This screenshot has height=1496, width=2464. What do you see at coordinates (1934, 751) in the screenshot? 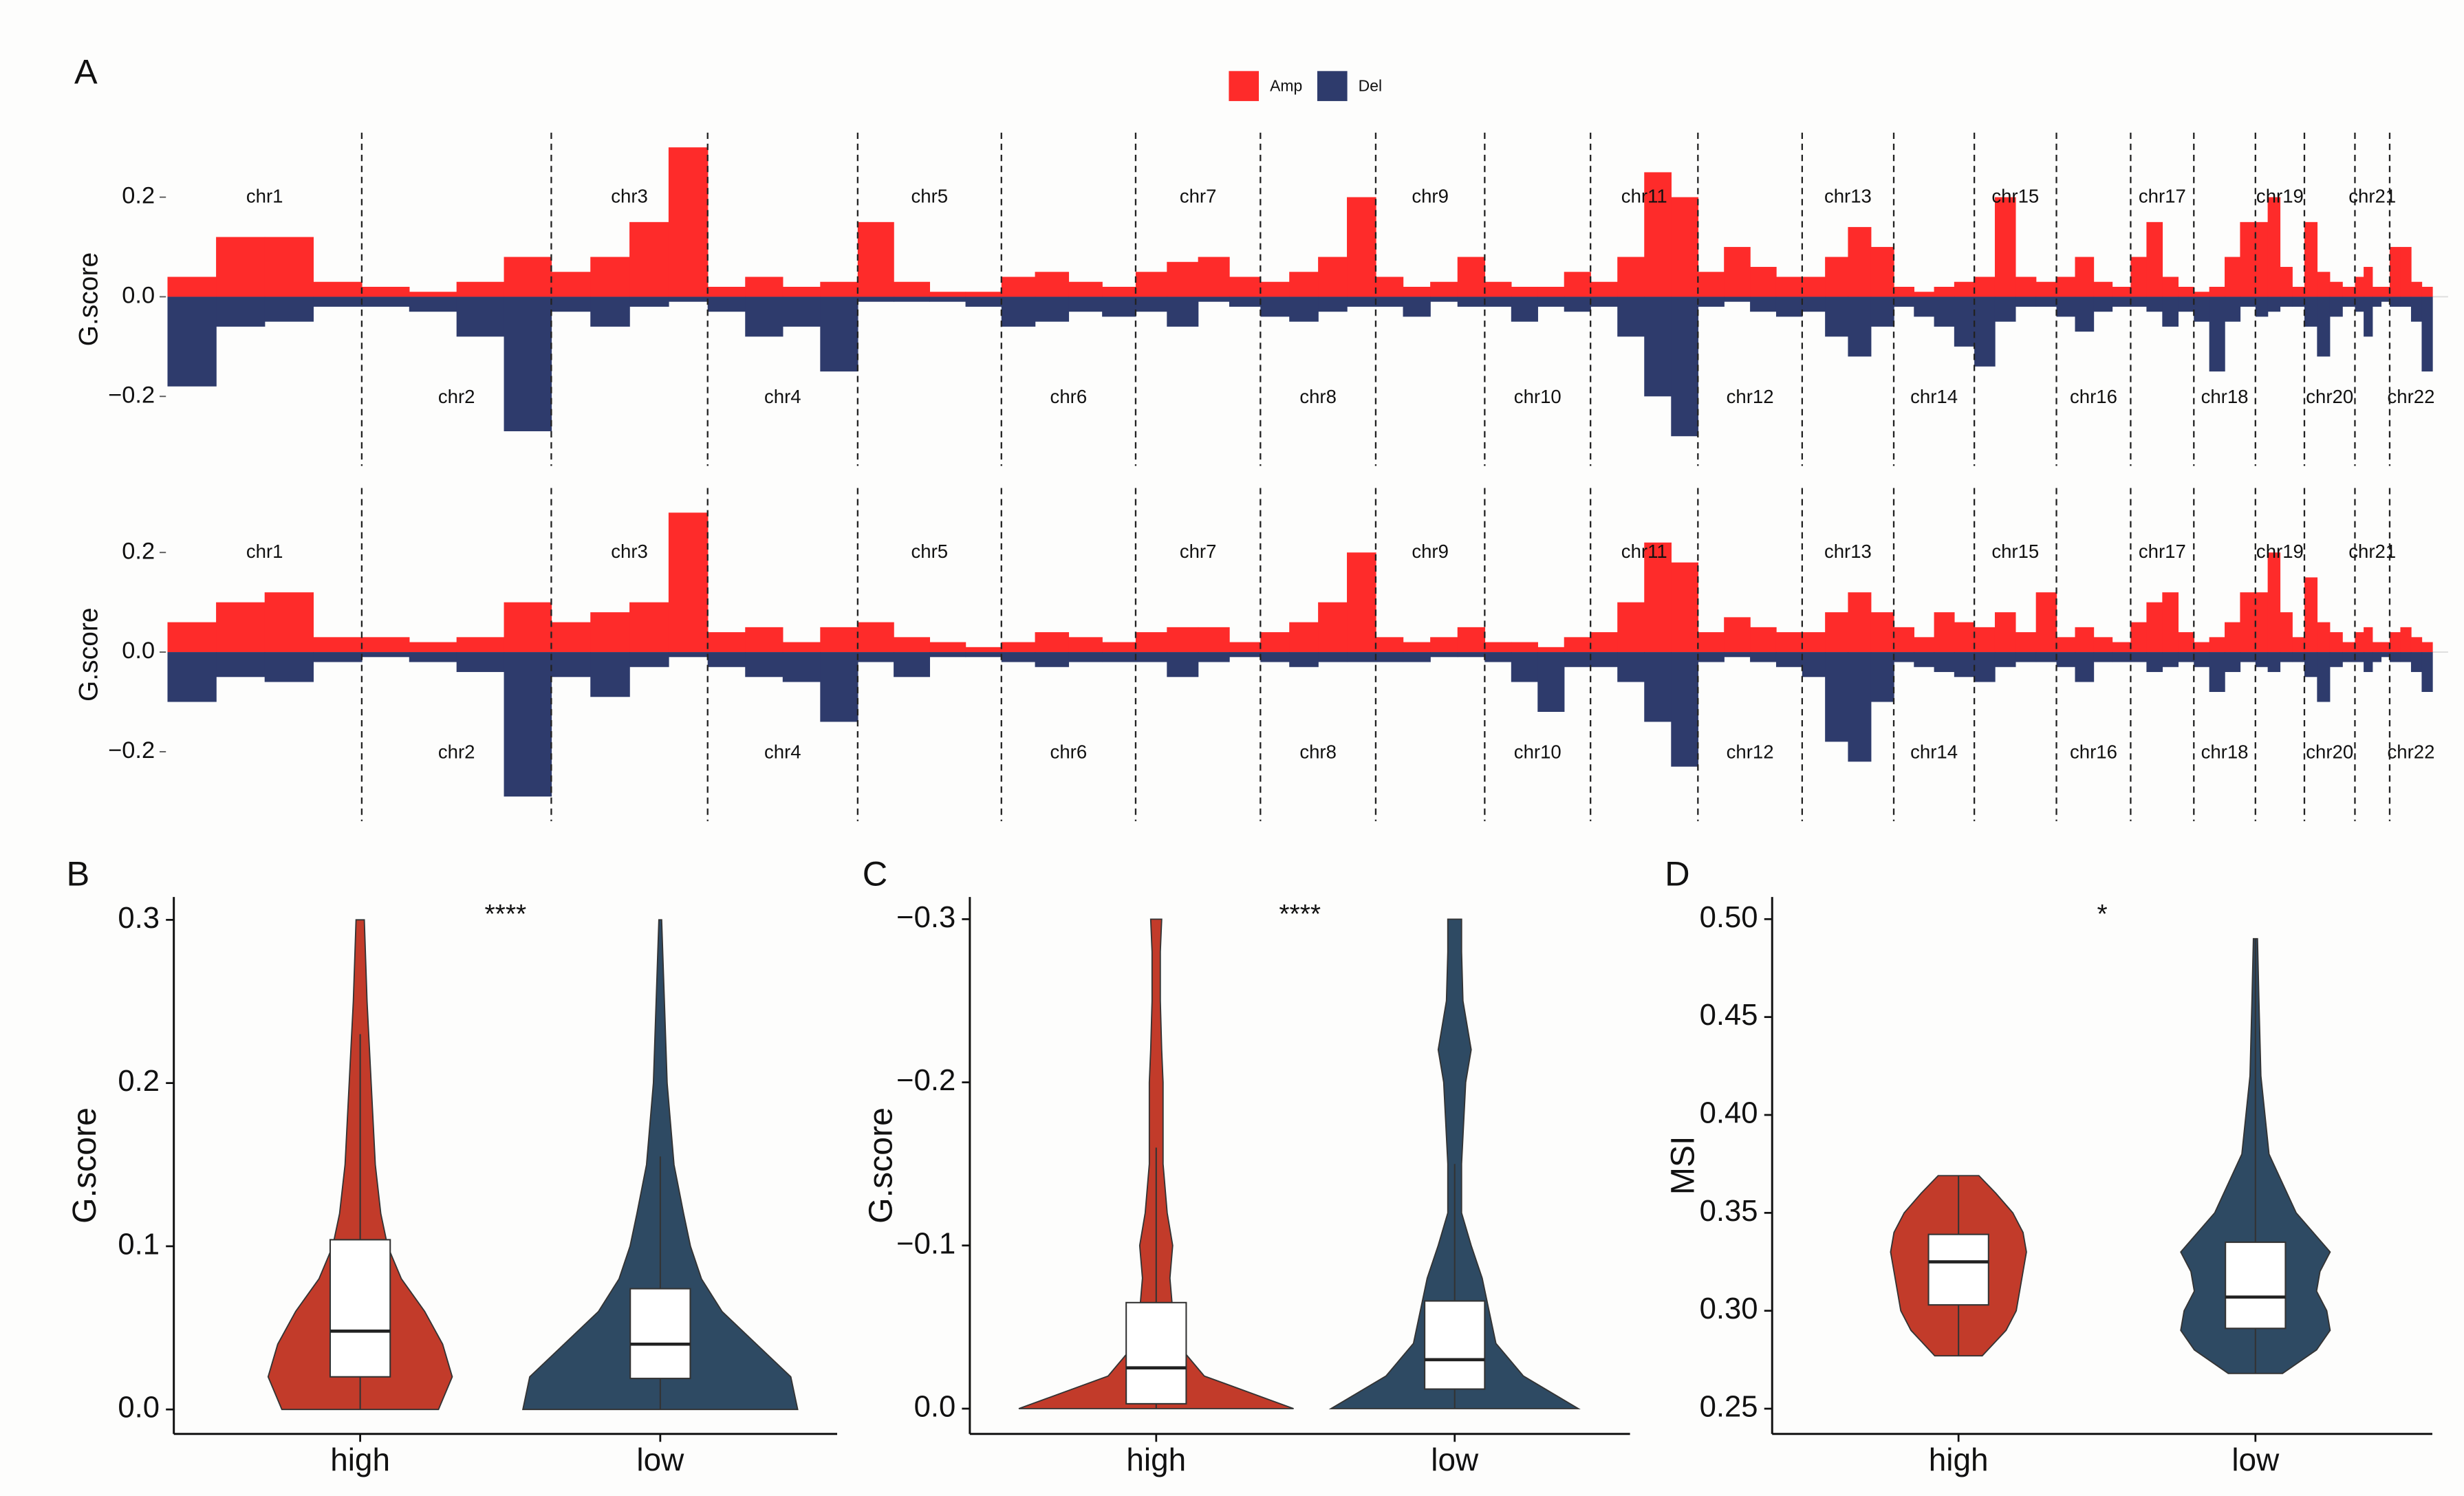
I see `chromosome-label: chr14` at bounding box center [1934, 751].